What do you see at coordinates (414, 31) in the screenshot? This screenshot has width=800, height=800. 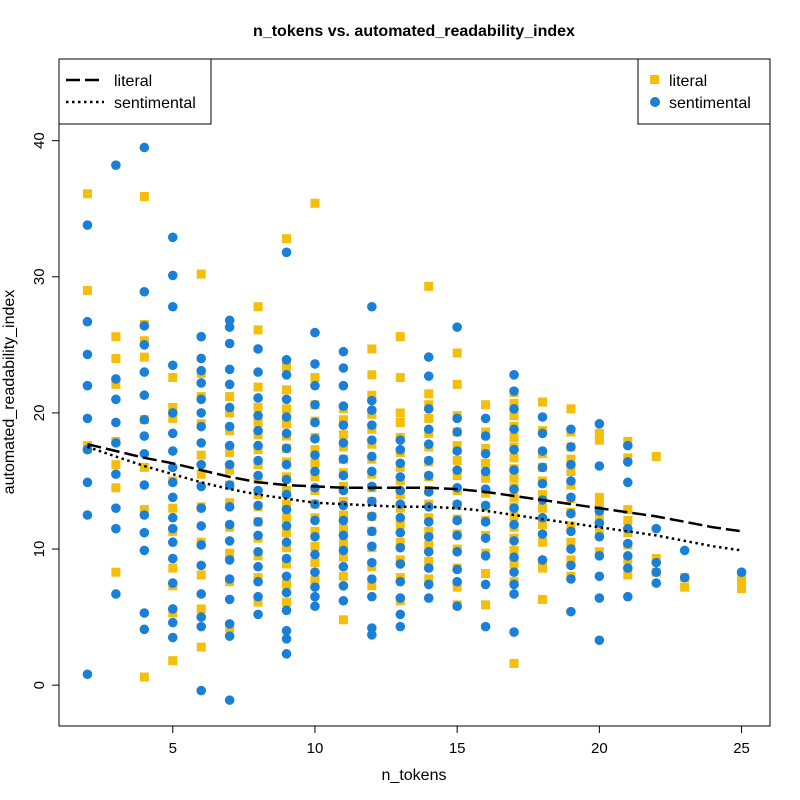 I see `chart-title: n_tokens vs. automated_readability_index` at bounding box center [414, 31].